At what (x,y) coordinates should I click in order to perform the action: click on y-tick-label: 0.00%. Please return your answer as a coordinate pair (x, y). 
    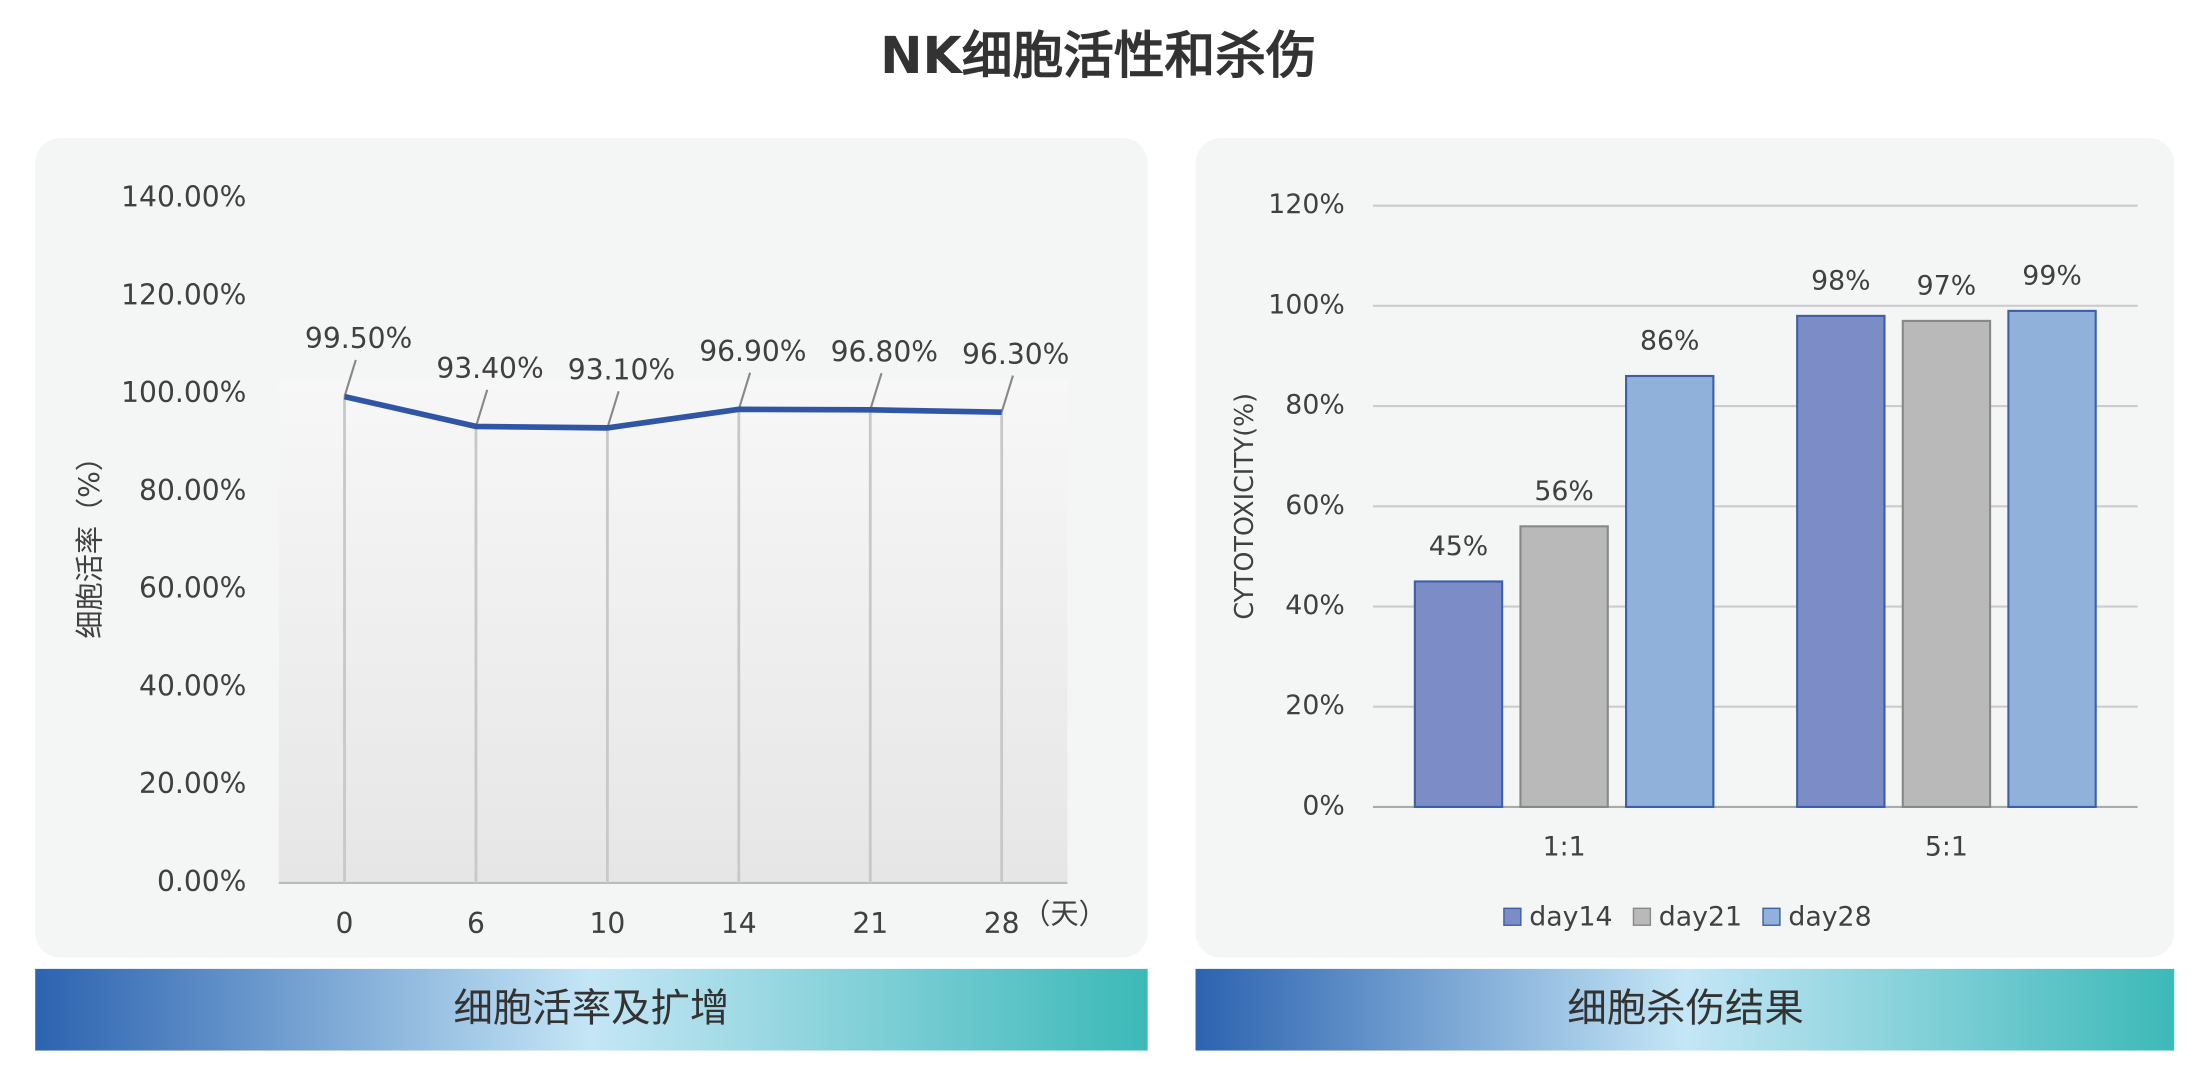
    Looking at the image, I should click on (201, 881).